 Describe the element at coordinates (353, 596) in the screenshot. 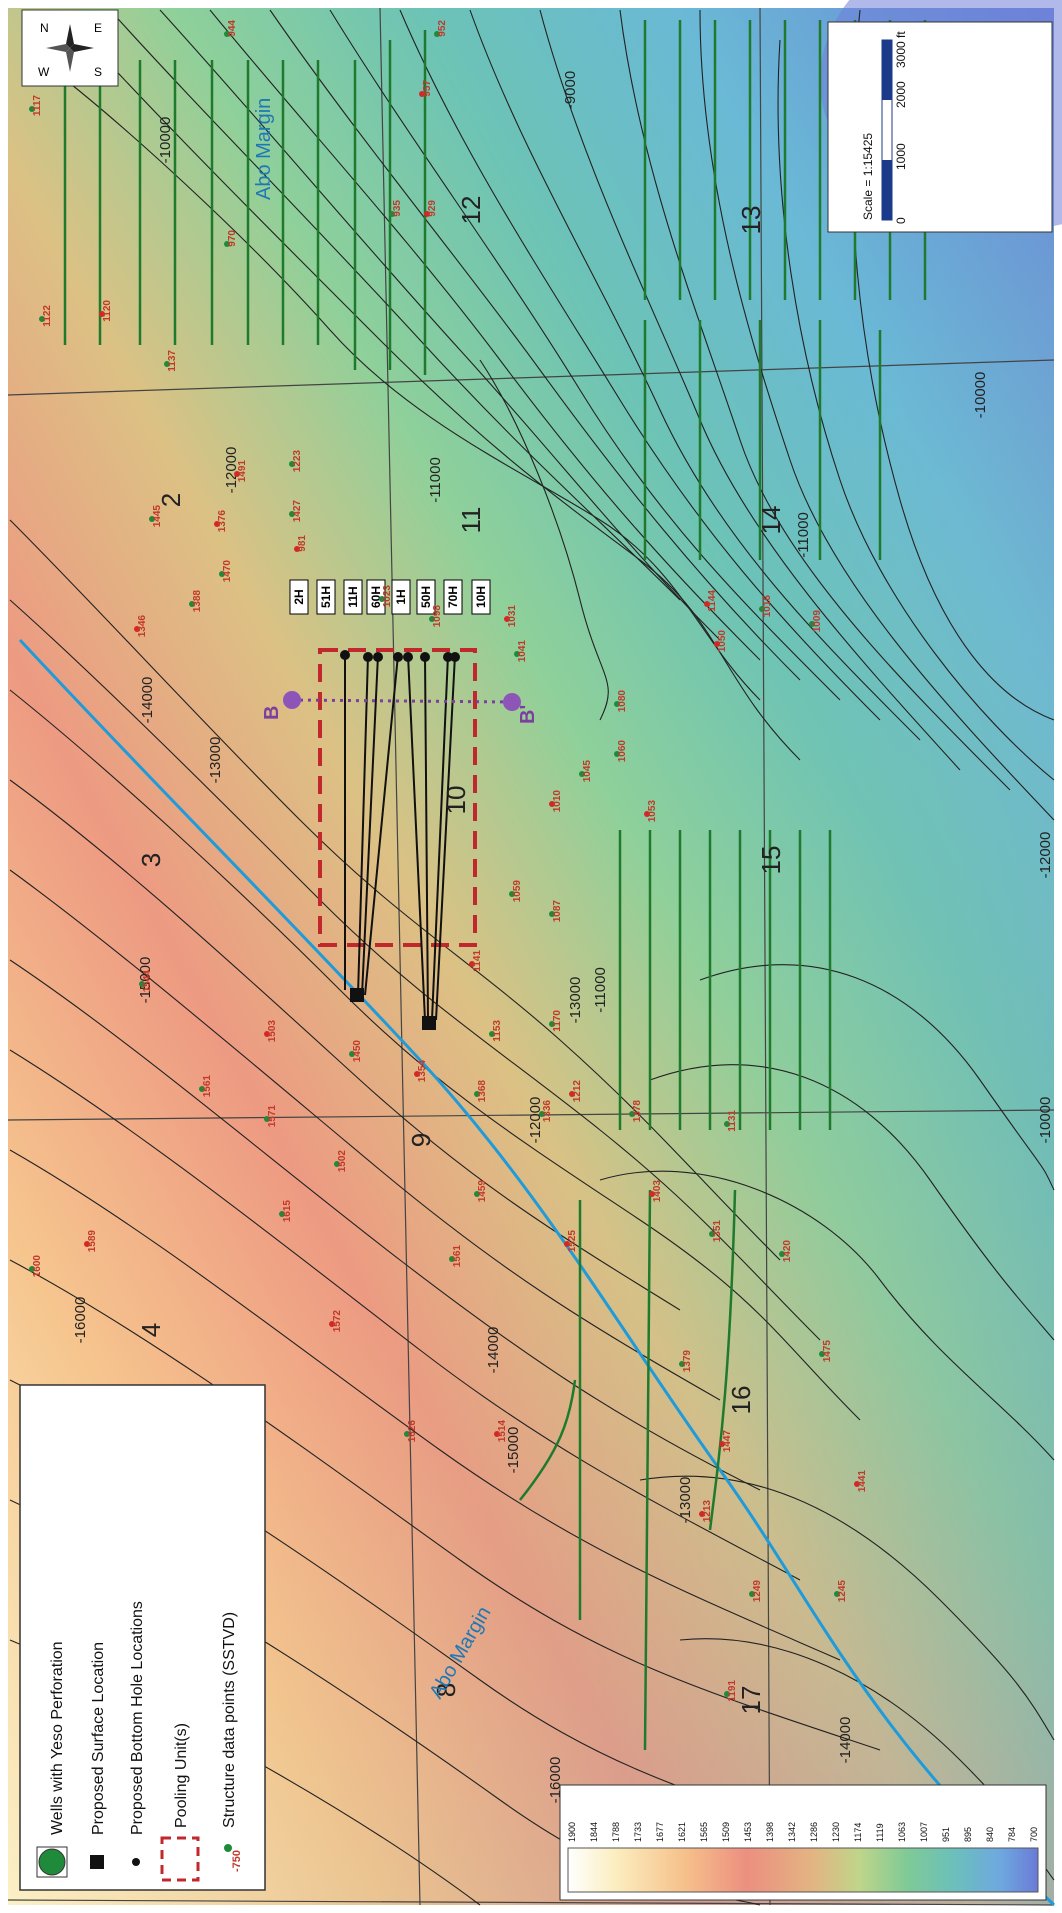

I see `well-label: 11H` at that location.